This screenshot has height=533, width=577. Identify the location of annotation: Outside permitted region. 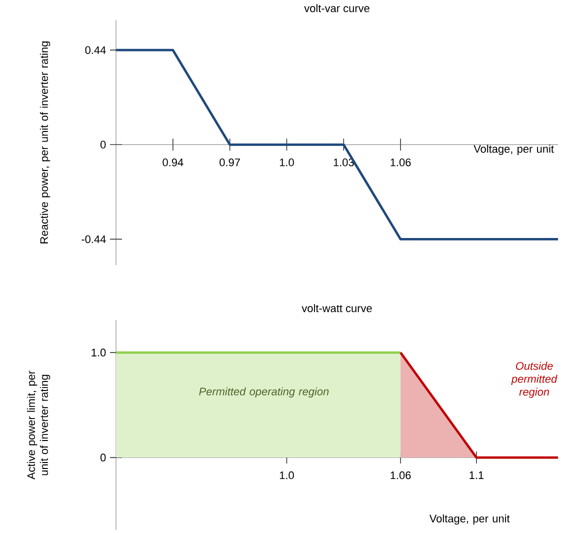
(534, 380).